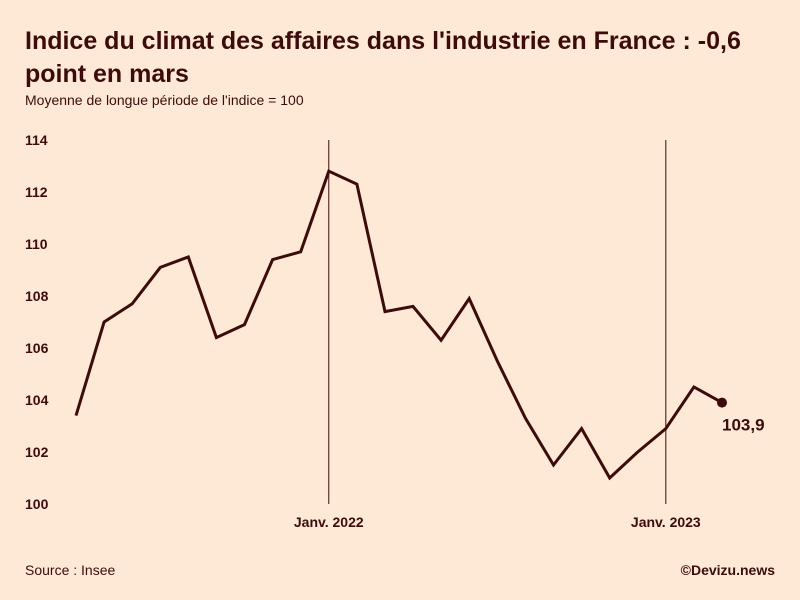  I want to click on y-axis: 100 102 104 106 108 110 112 114, so click(37, 322).